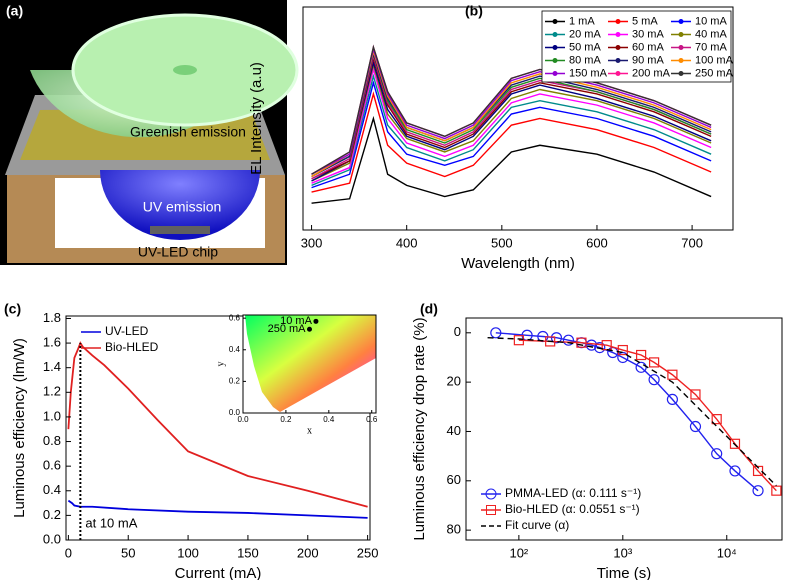 The image size is (787, 580). I want to click on label: Greenish emission, so click(188, 132).